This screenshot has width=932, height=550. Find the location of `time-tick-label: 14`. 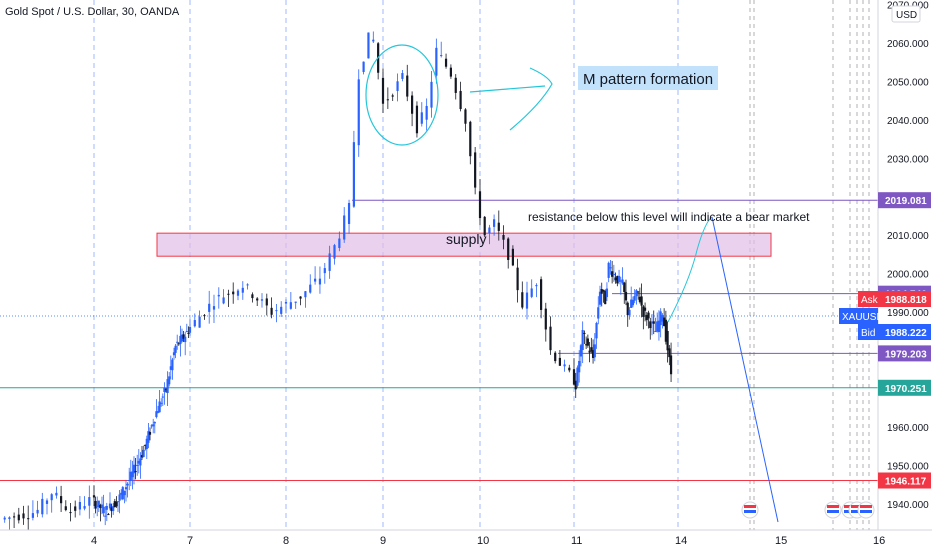

time-tick-label: 14 is located at coordinates (681, 541).